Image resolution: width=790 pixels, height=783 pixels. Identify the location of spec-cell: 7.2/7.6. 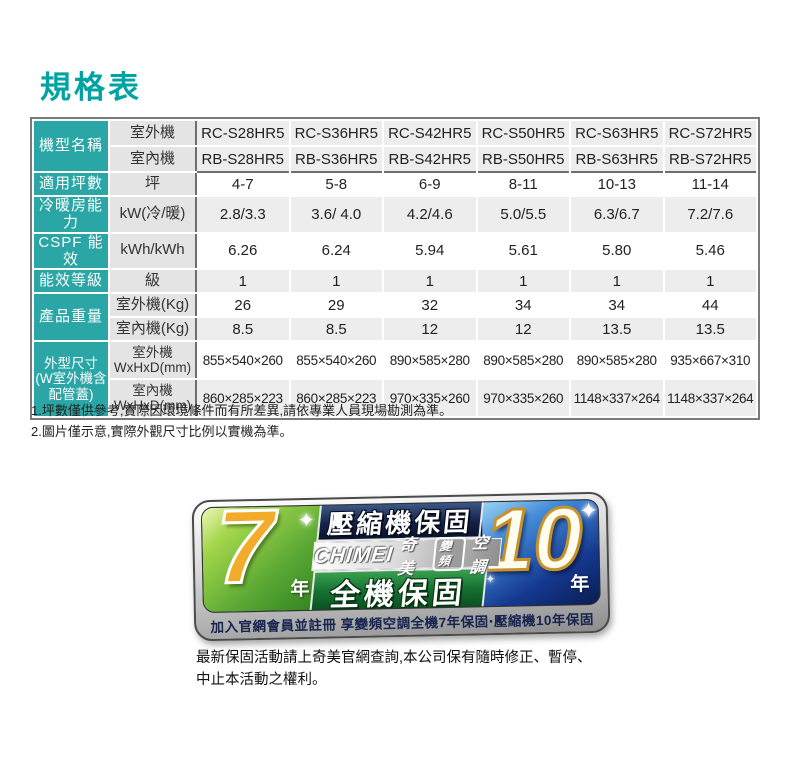
(710, 214).